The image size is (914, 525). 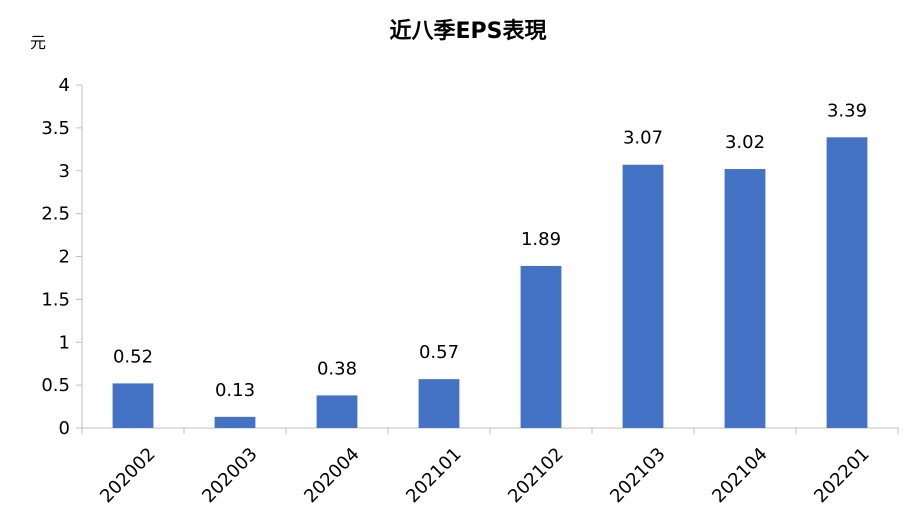 What do you see at coordinates (637, 475) in the screenshot?
I see `x-tick-label: 202103` at bounding box center [637, 475].